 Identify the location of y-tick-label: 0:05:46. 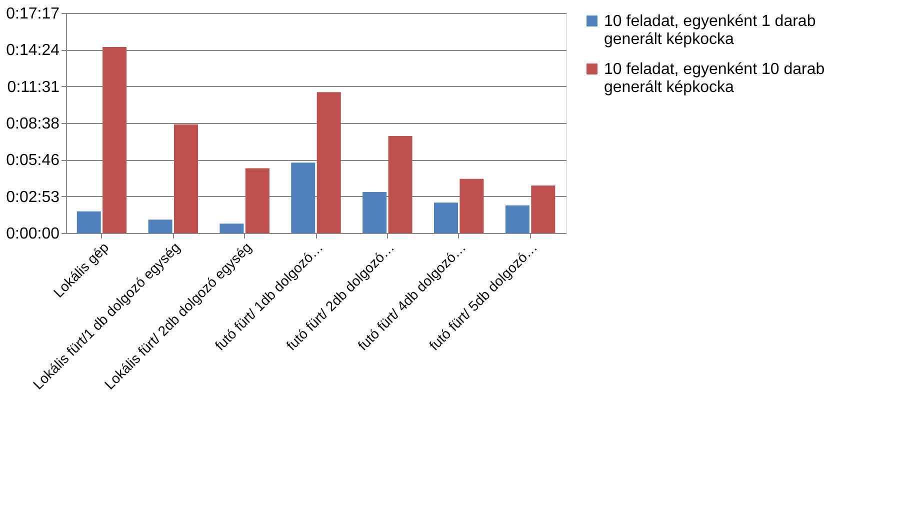
(33, 161).